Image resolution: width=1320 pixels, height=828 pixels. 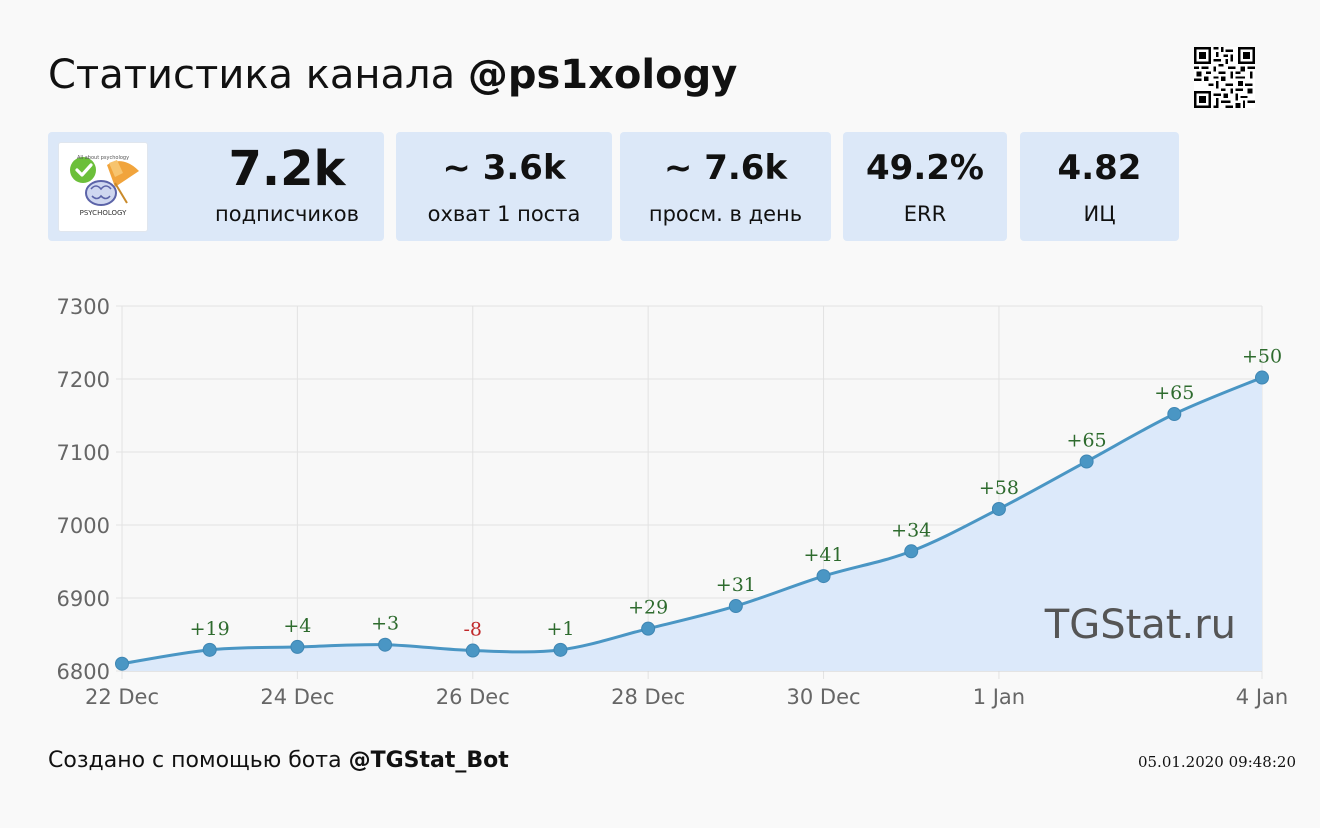 What do you see at coordinates (1216, 762) in the screenshot?
I see `generated-timestamp: 05.01.2020 09:48:20` at bounding box center [1216, 762].